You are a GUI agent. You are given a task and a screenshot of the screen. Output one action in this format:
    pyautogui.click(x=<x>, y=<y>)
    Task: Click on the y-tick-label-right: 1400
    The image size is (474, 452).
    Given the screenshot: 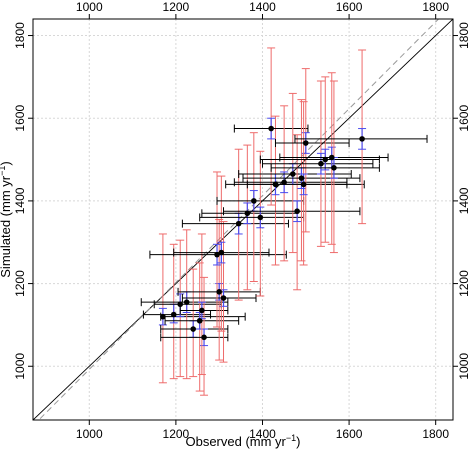 What is the action you would take?
    pyautogui.click(x=464, y=200)
    